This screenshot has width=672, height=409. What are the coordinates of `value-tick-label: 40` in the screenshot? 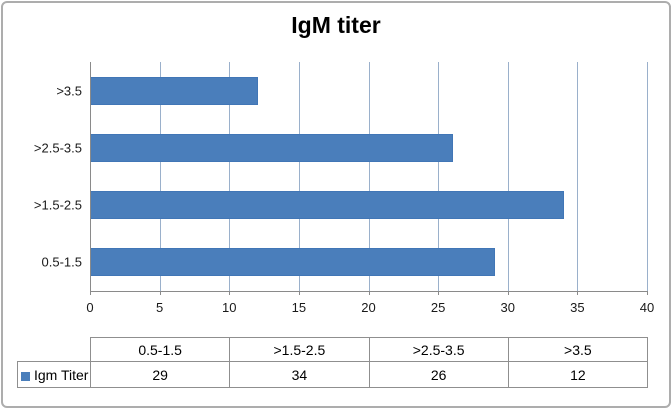 It's located at (647, 307).